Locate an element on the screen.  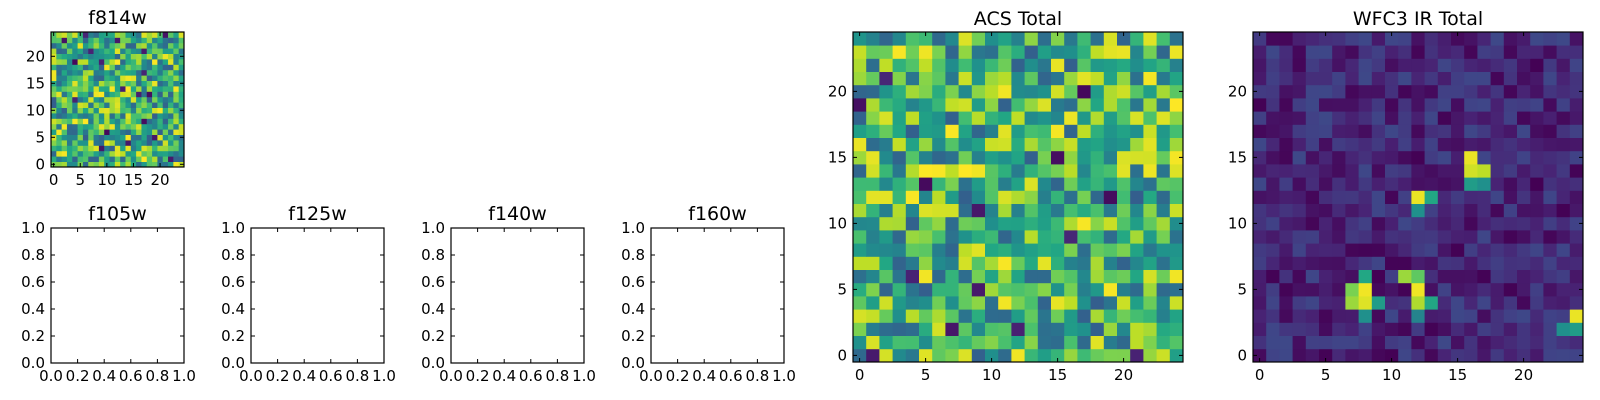
panel-title-f105w: f105w is located at coordinates (117, 214).